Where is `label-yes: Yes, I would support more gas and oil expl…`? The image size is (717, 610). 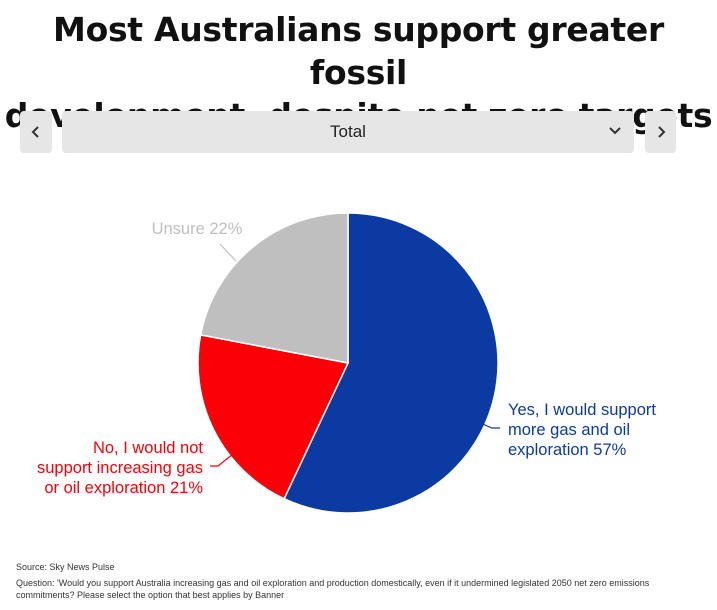 label-yes: Yes, I would support more gas and oil expl… is located at coordinates (582, 430).